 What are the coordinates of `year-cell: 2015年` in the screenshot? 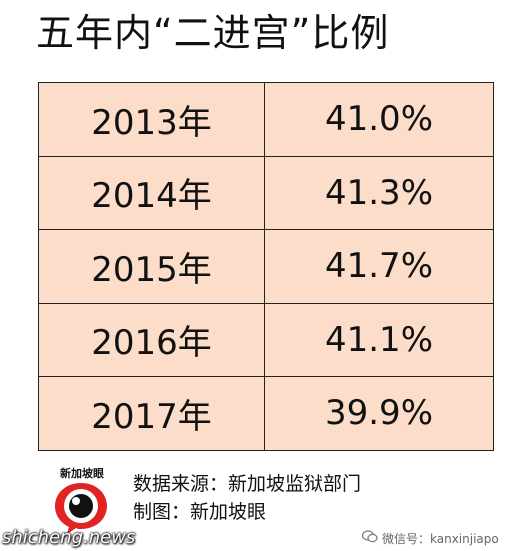 It's located at (151, 266).